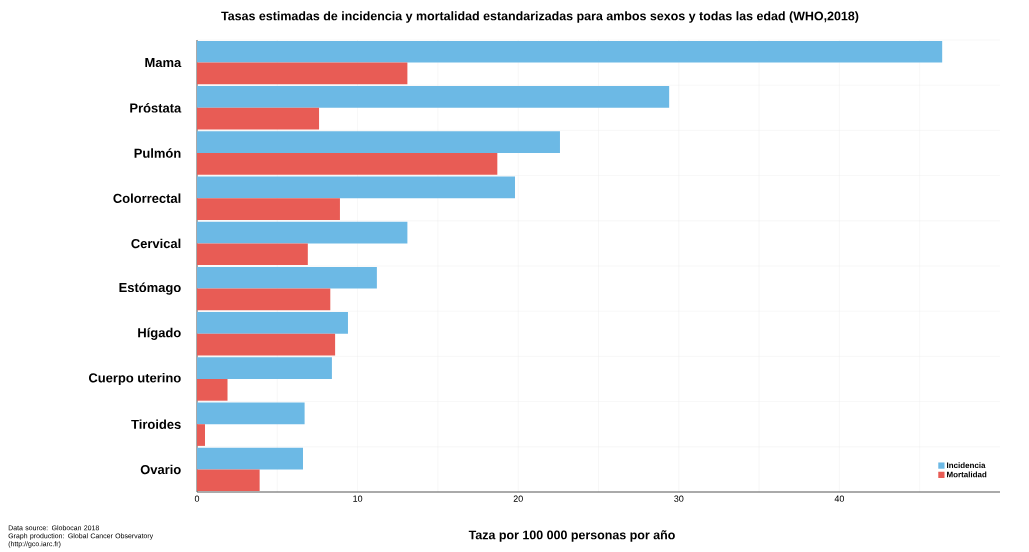 The width and height of the screenshot is (1029, 552). I want to click on y-tick-label: Tiroides, so click(156, 424).